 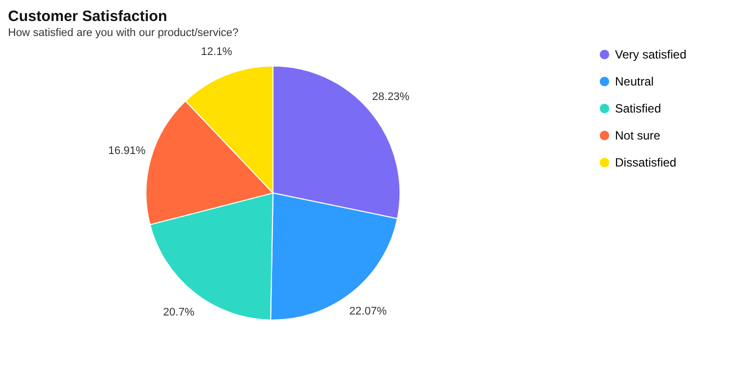 I want to click on data-label: 20.7%, so click(x=179, y=312).